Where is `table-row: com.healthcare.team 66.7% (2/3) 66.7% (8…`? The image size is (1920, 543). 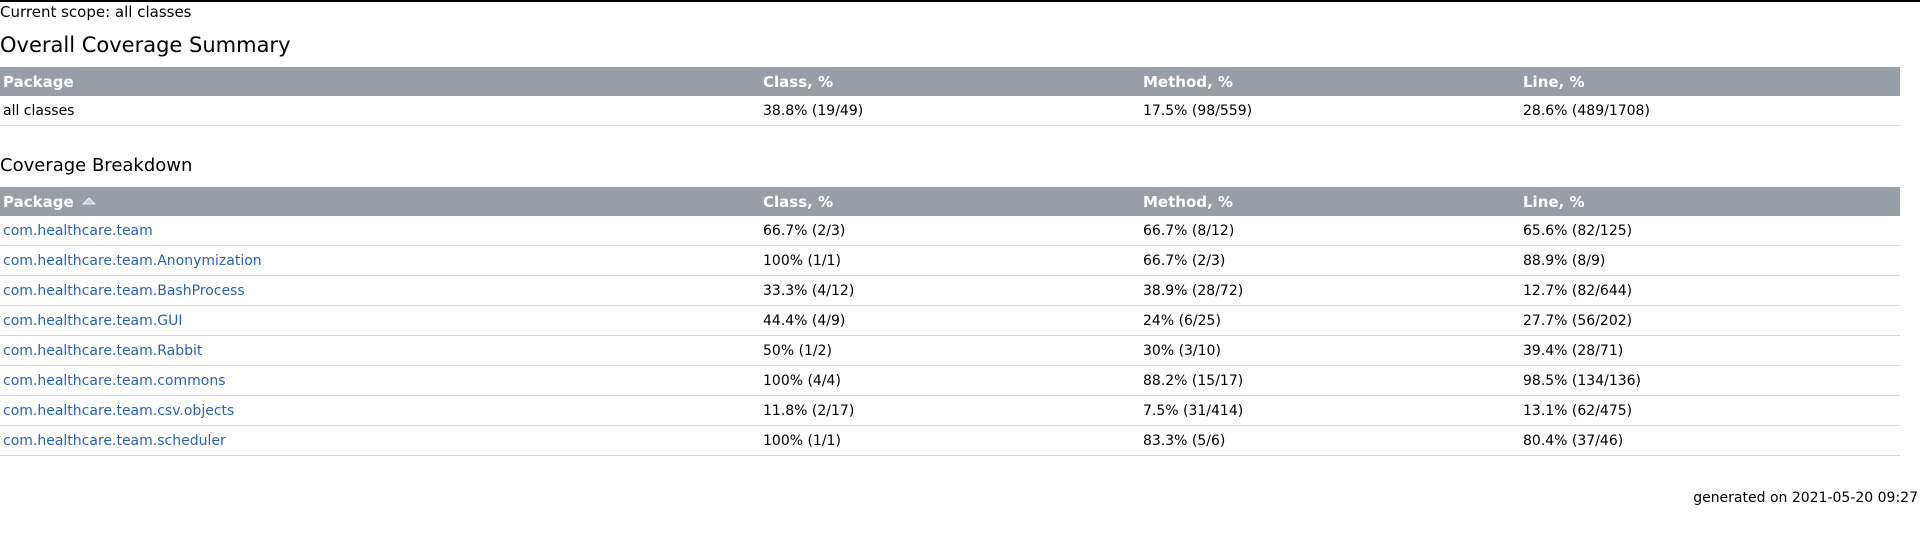
table-row: com.healthcare.team 66.7% (2/3) 66.7% (8… is located at coordinates (950, 231).